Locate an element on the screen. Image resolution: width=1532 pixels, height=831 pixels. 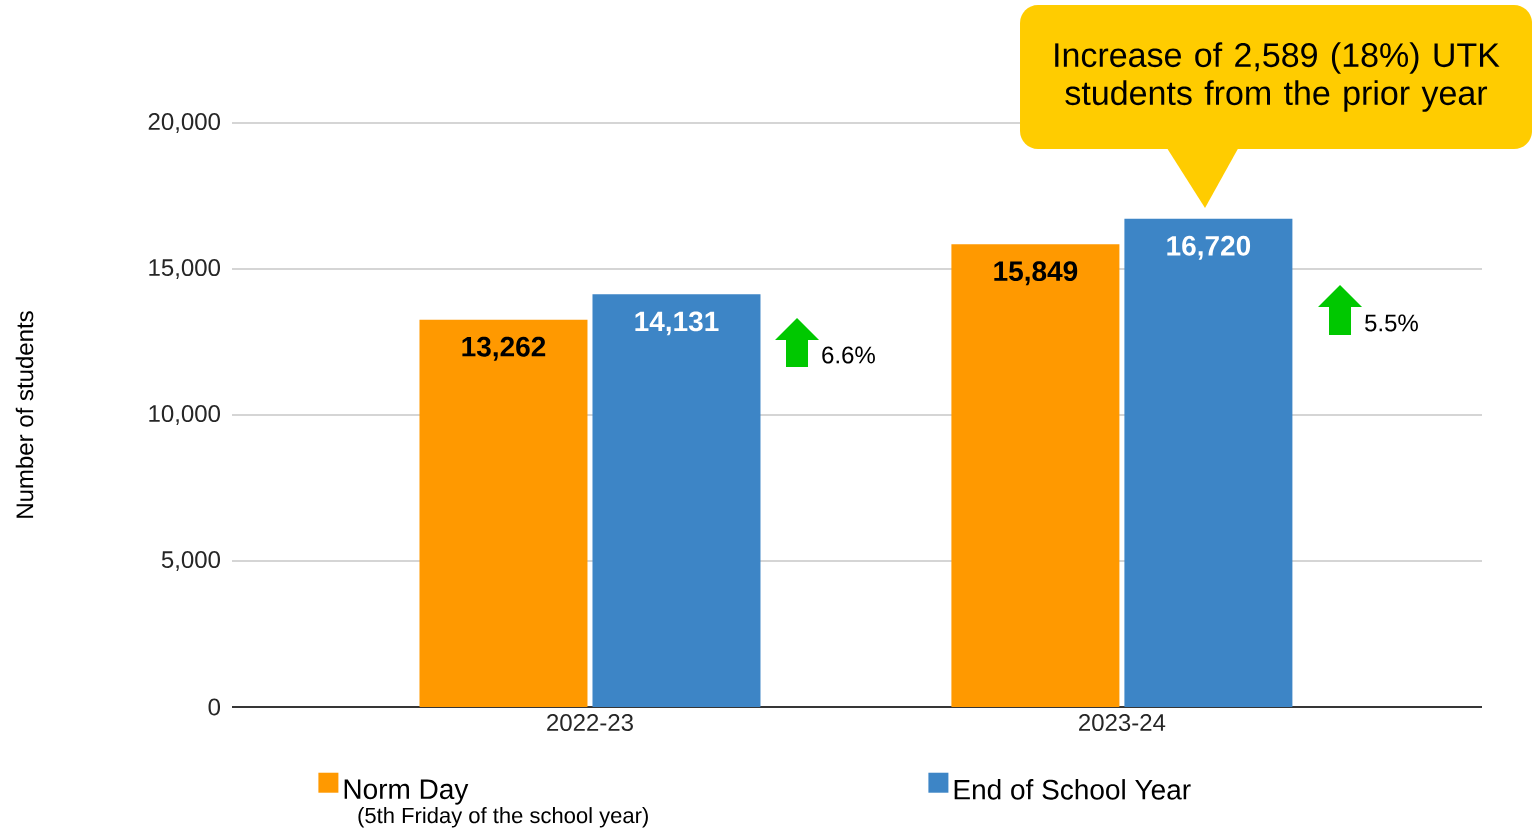
data-label: 16,720 is located at coordinates (1209, 247).